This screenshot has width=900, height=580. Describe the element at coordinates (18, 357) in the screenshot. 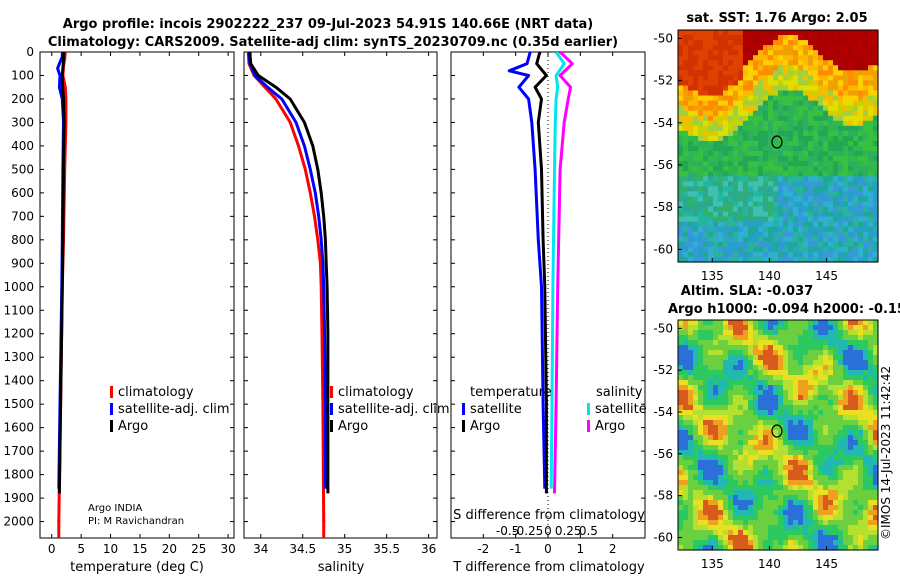

I see `depth-tick-label: 1300` at that location.